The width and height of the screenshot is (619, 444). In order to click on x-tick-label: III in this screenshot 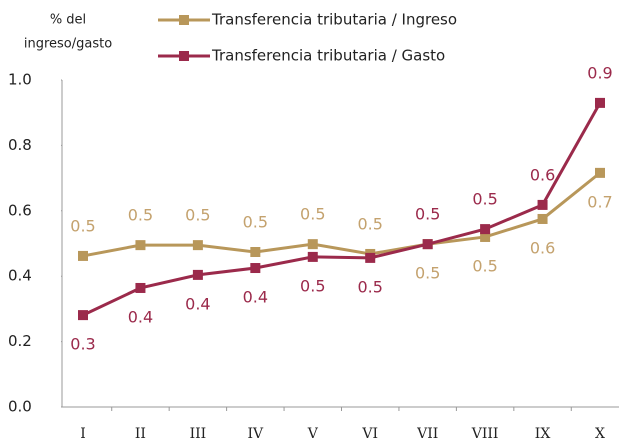, I will do `click(198, 434)`.